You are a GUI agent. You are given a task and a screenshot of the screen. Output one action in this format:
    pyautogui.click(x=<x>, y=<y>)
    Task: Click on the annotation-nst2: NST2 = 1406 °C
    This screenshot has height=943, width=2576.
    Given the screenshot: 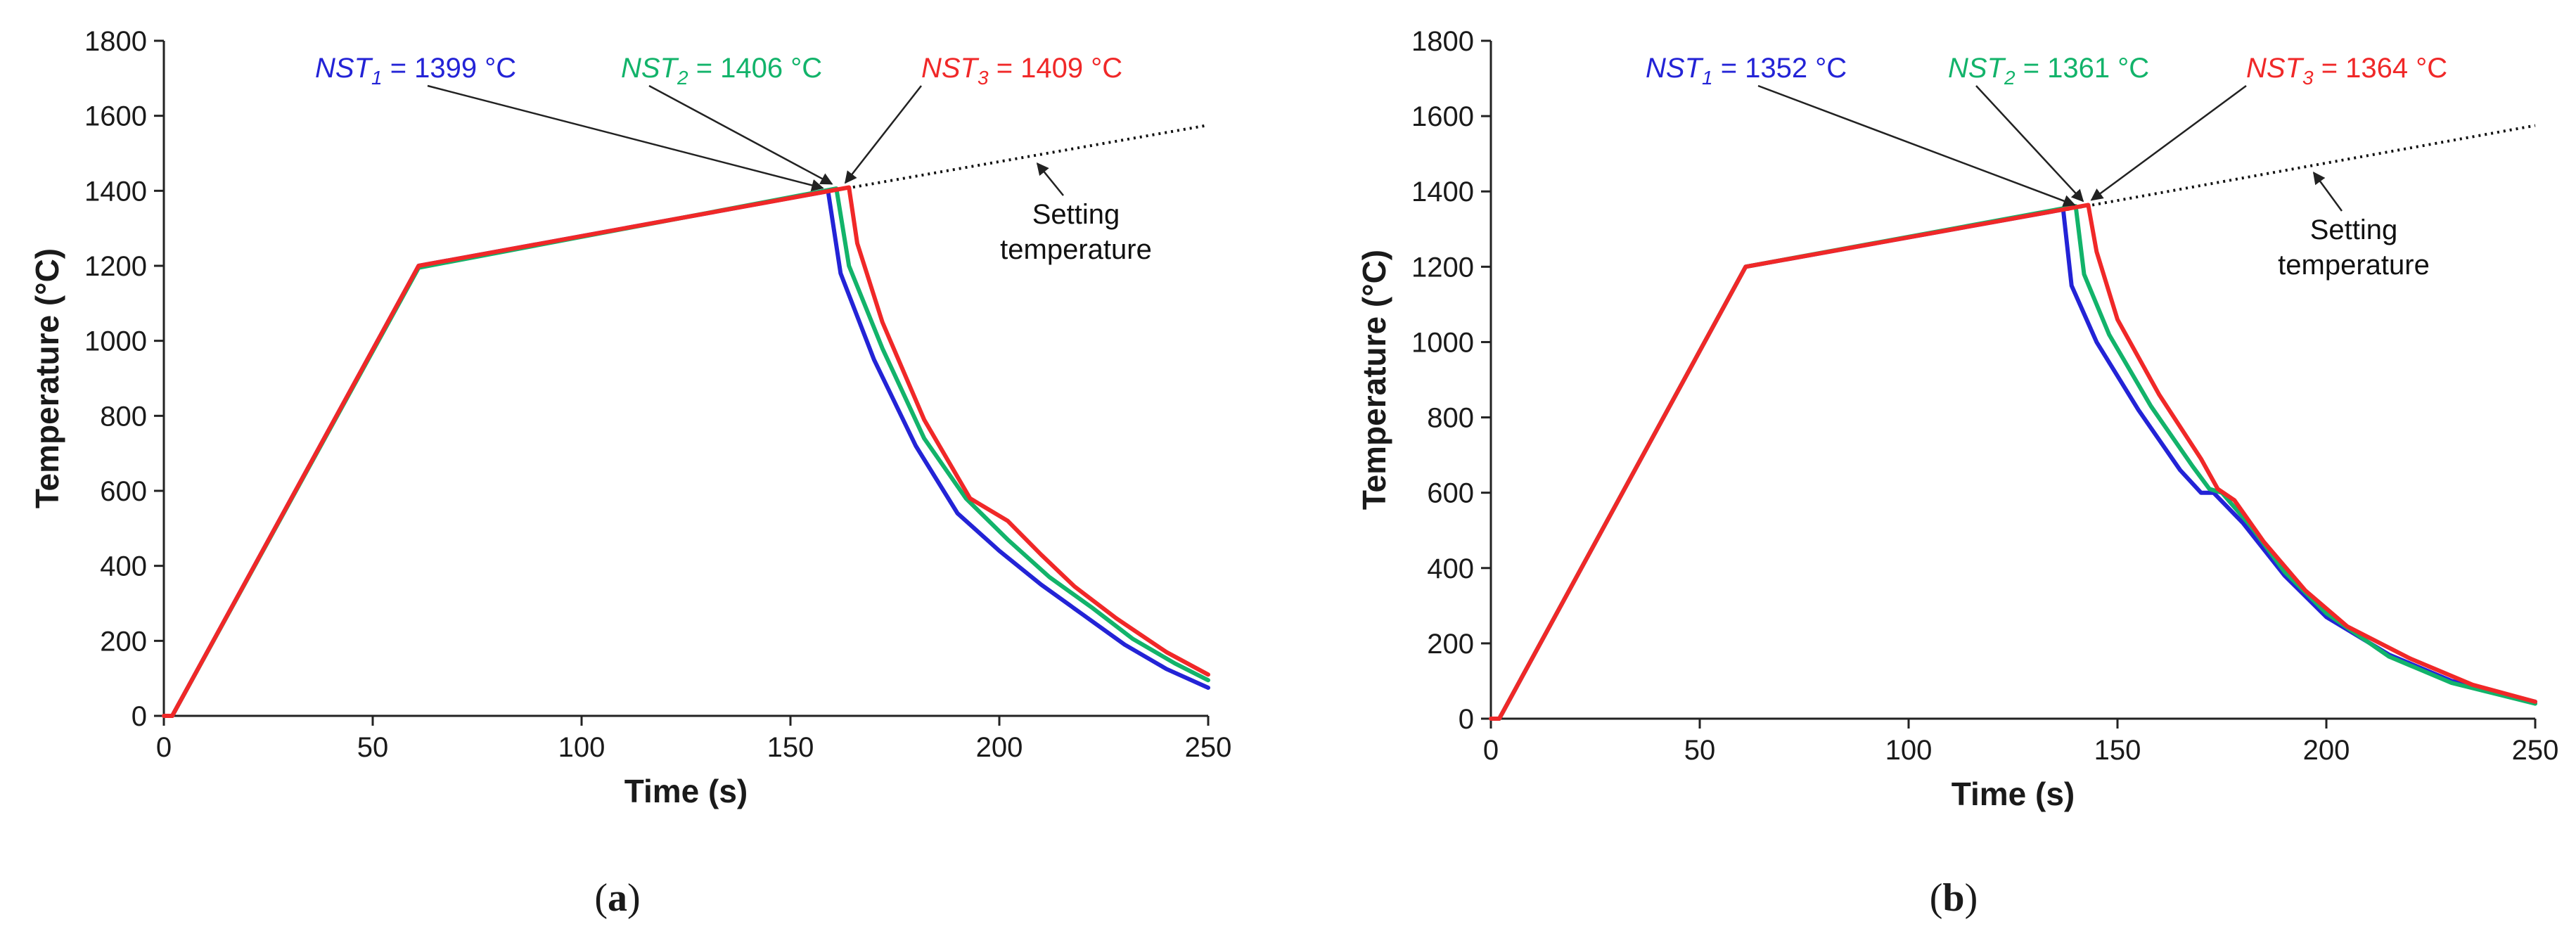 What is the action you would take?
    pyautogui.click(x=721, y=71)
    